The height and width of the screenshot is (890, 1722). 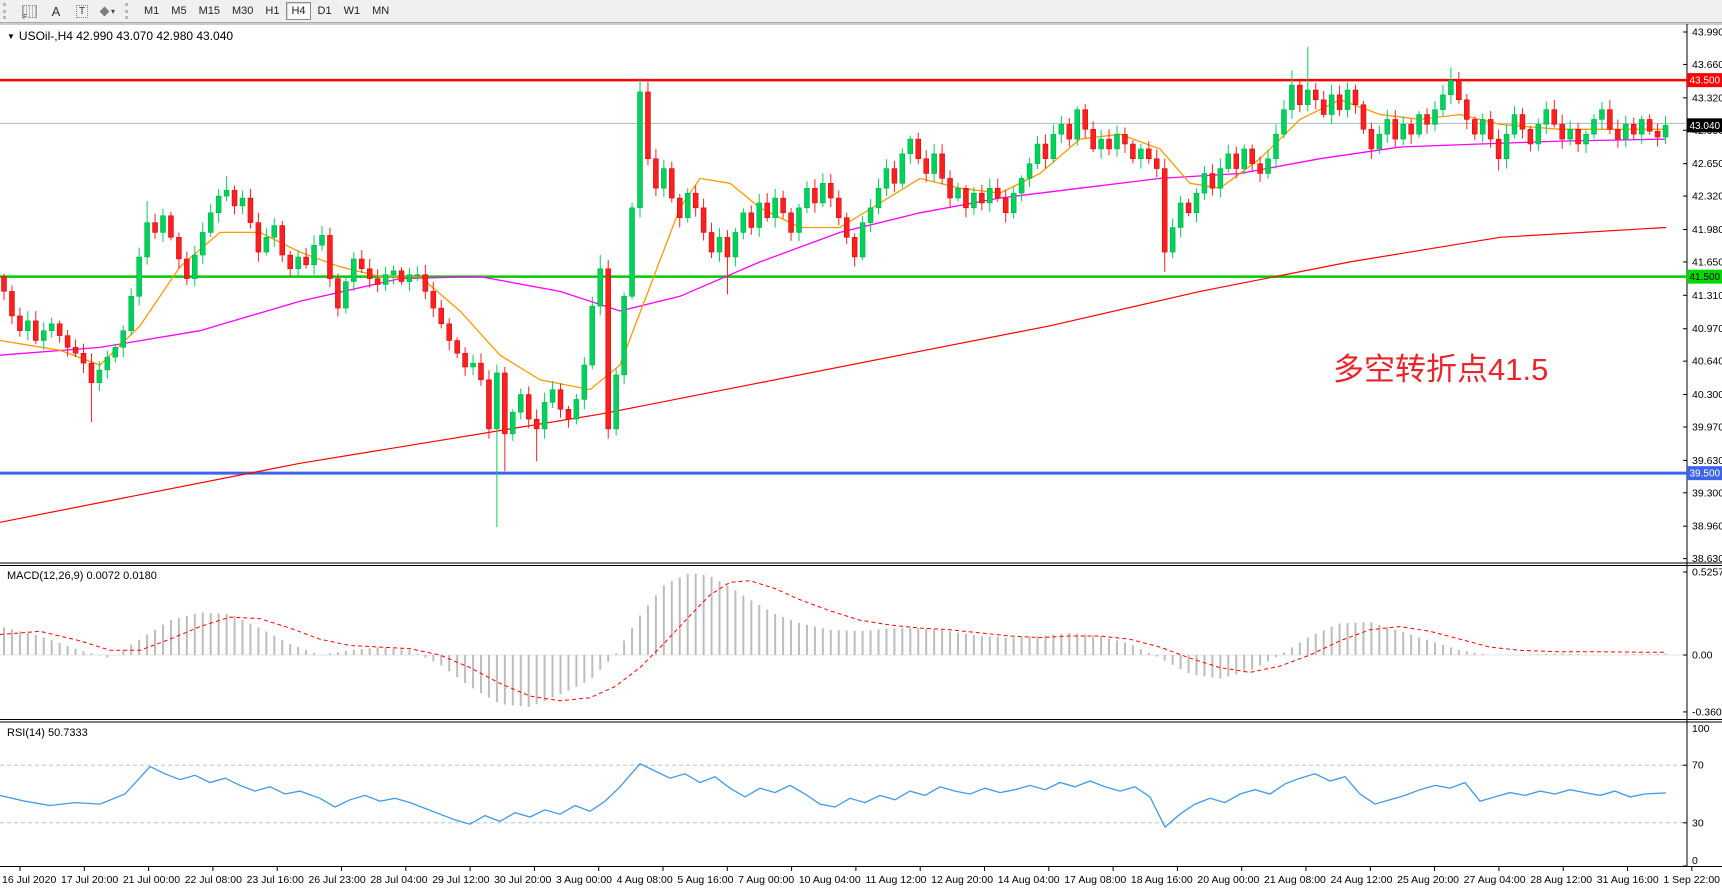 I want to click on date-axis-label: 3 Aug 00:00, so click(x=584, y=879).